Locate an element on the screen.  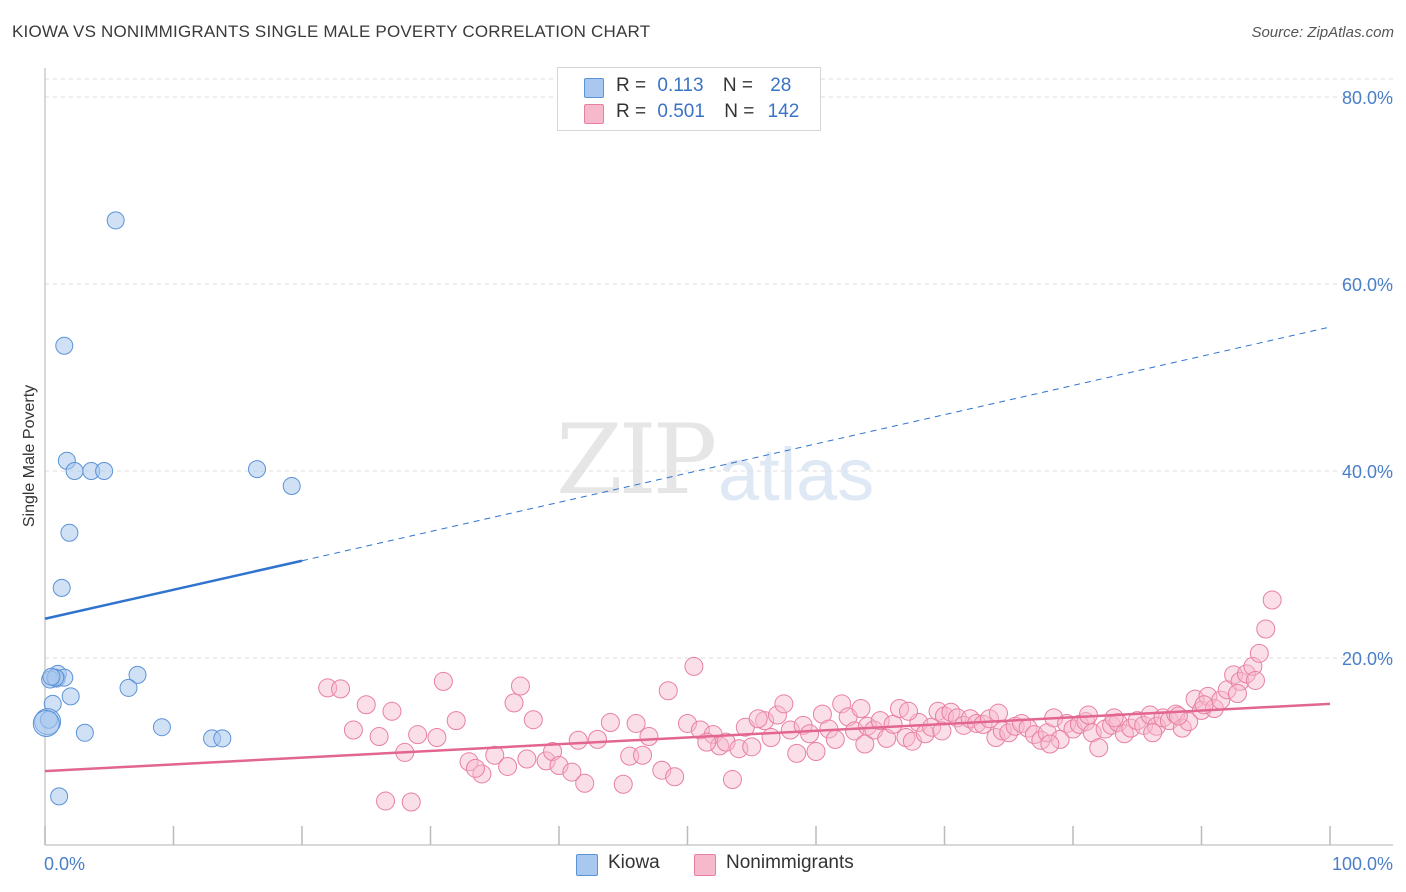
legend-swatch-nonimmigrants is located at coordinates (594, 114).